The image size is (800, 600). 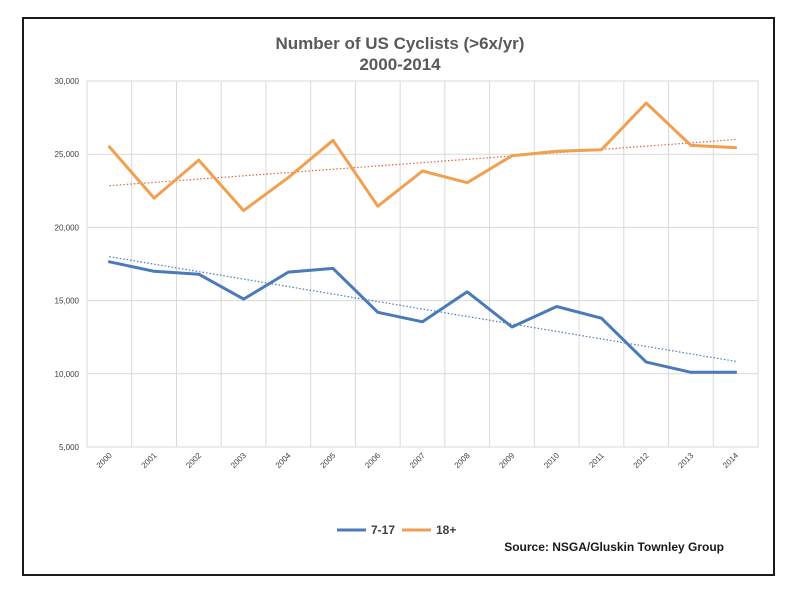 I want to click on legend-label-7-17: 7-17, so click(x=383, y=530).